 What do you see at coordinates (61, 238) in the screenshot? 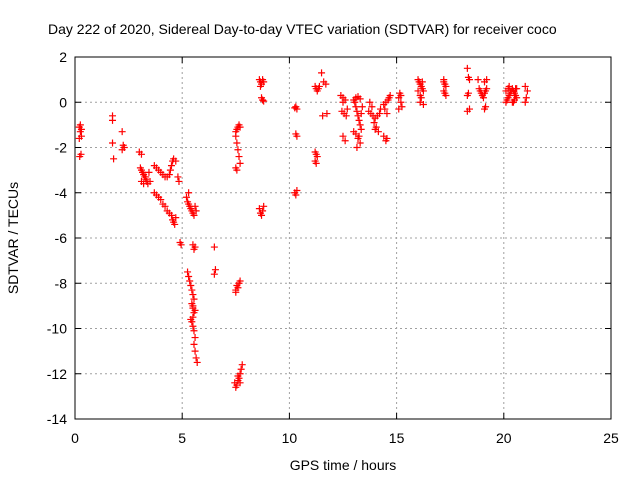
I see `y-tick-label: -6` at bounding box center [61, 238].